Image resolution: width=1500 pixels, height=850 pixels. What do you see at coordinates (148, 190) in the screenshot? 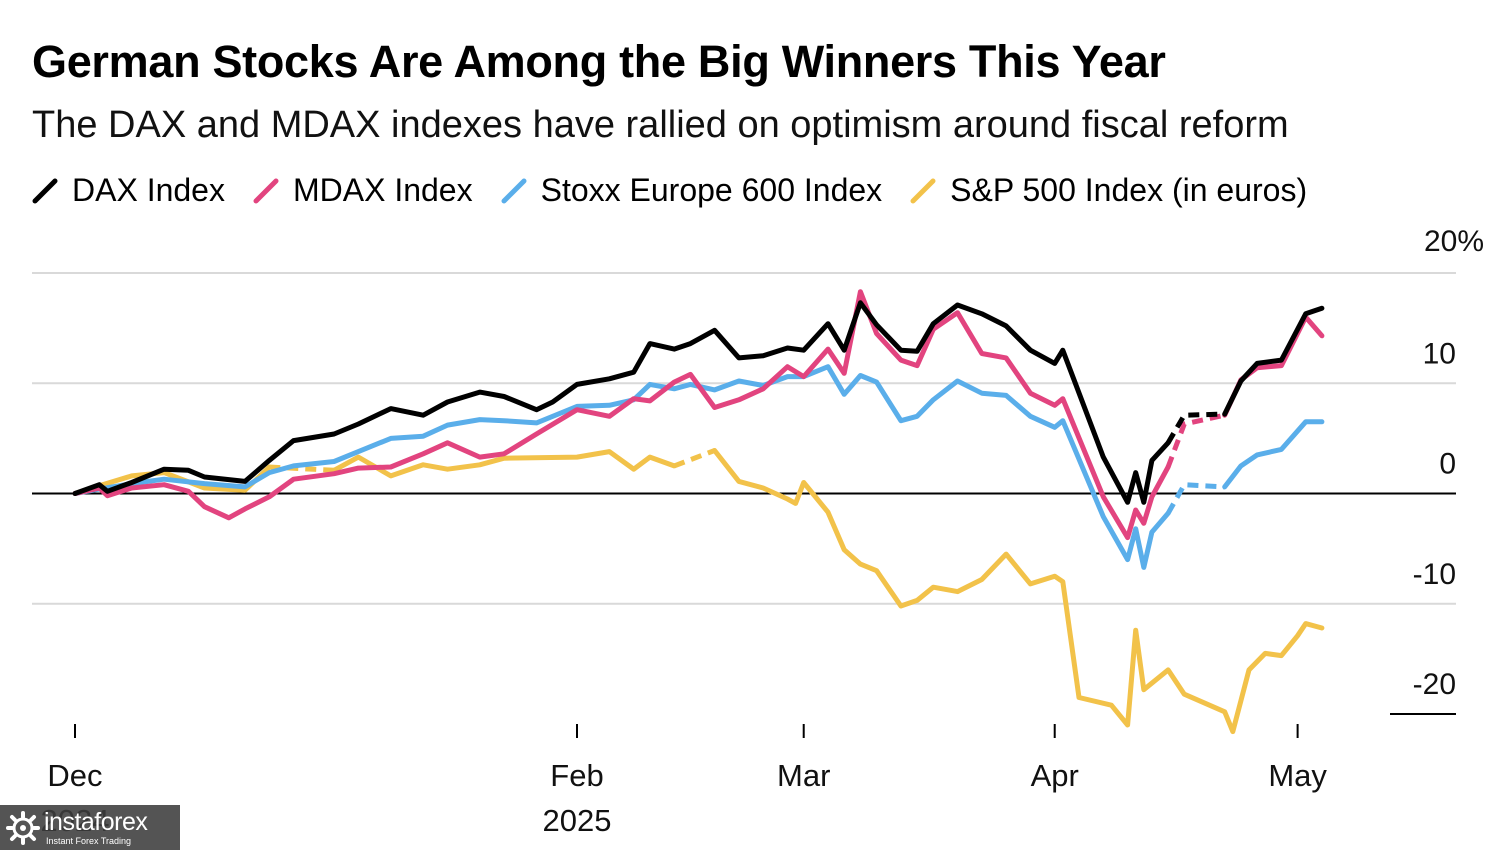
I see `legend-label-dax: DAX Index` at bounding box center [148, 190].